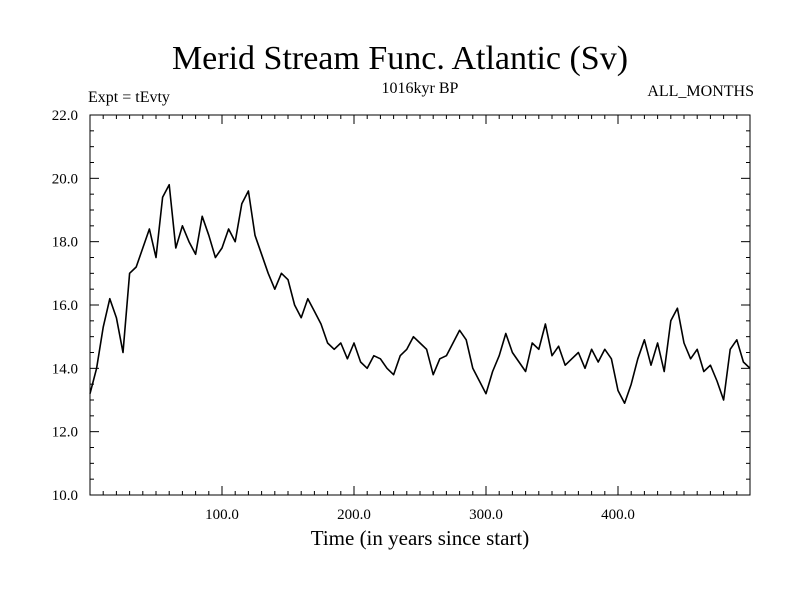 The width and height of the screenshot is (800, 600). Describe the element at coordinates (618, 515) in the screenshot. I see `x-tick-label: 400.0` at that location.